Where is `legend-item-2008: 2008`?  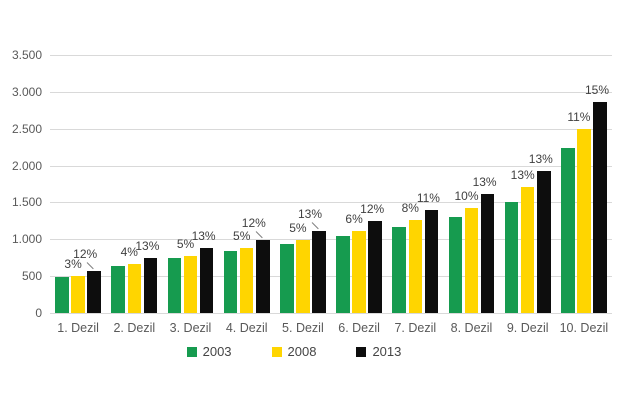
legend-item-2008: 2008 is located at coordinates (294, 351).